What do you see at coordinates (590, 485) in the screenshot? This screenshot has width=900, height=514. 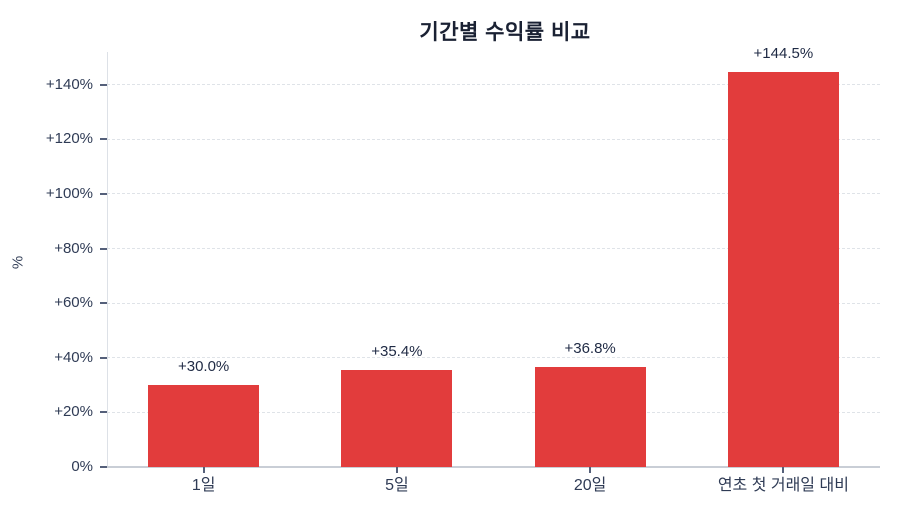 I see `x-tick-label: 20일` at bounding box center [590, 485].